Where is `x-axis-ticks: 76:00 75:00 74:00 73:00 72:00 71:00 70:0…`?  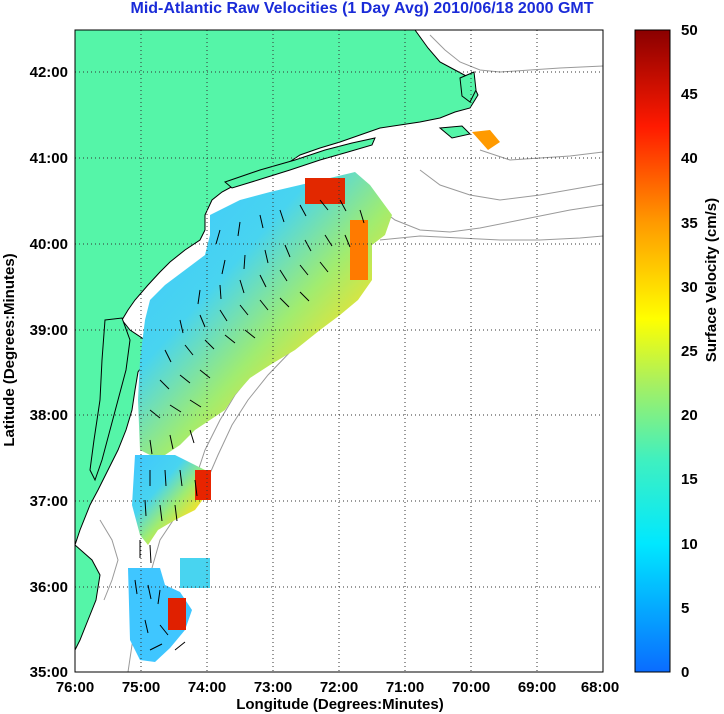
x-axis-ticks: 76:00 75:00 74:00 73:00 72:00 71:00 70:0… is located at coordinates (337, 687).